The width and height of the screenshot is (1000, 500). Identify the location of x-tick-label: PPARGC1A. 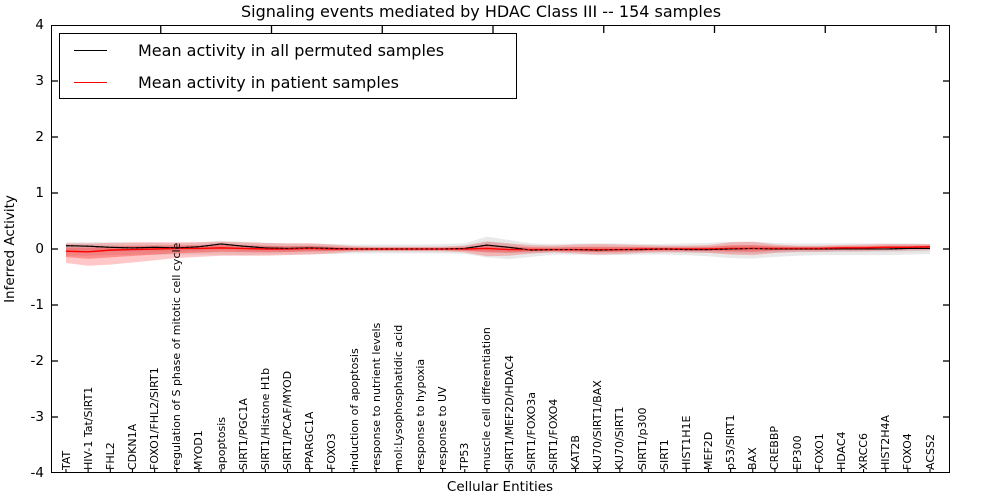
(310, 440).